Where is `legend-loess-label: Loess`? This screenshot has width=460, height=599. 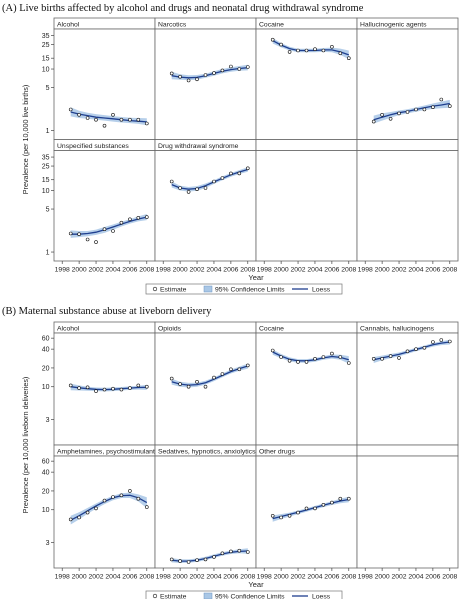
legend-loess-label: Loess is located at coordinates (321, 596).